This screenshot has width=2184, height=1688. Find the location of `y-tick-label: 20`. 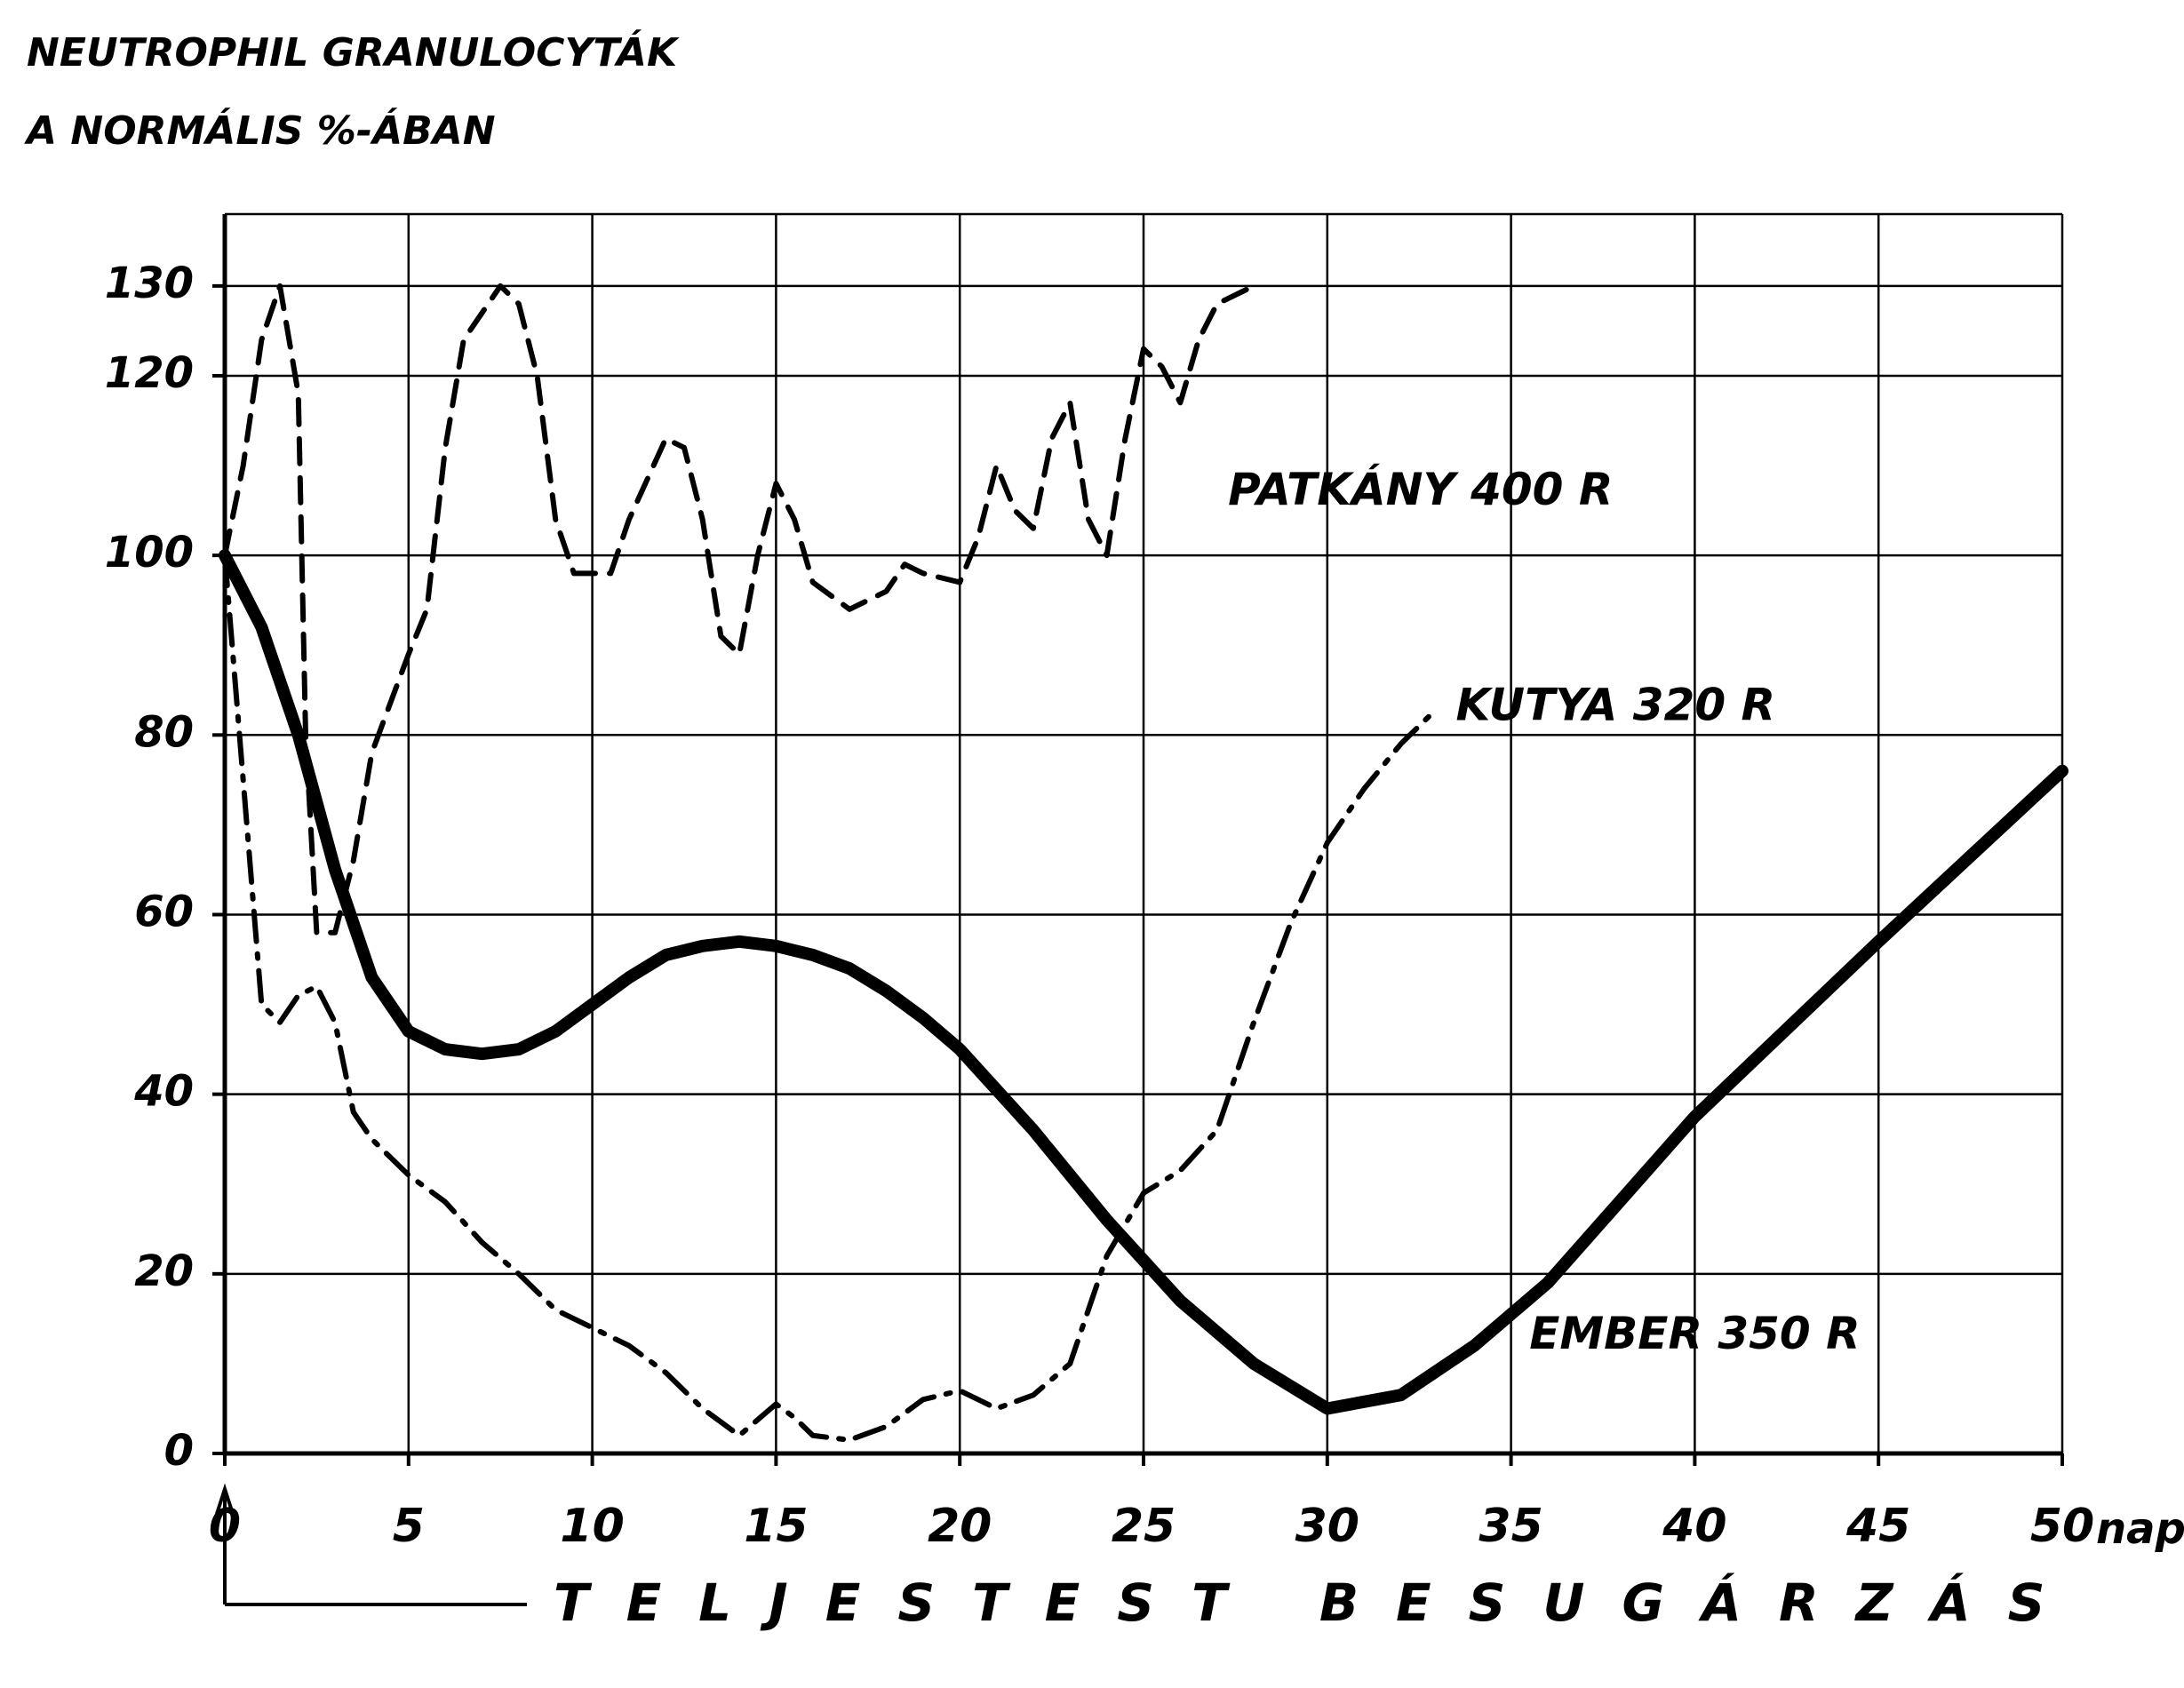

y-tick-label: 20 is located at coordinates (164, 1271).